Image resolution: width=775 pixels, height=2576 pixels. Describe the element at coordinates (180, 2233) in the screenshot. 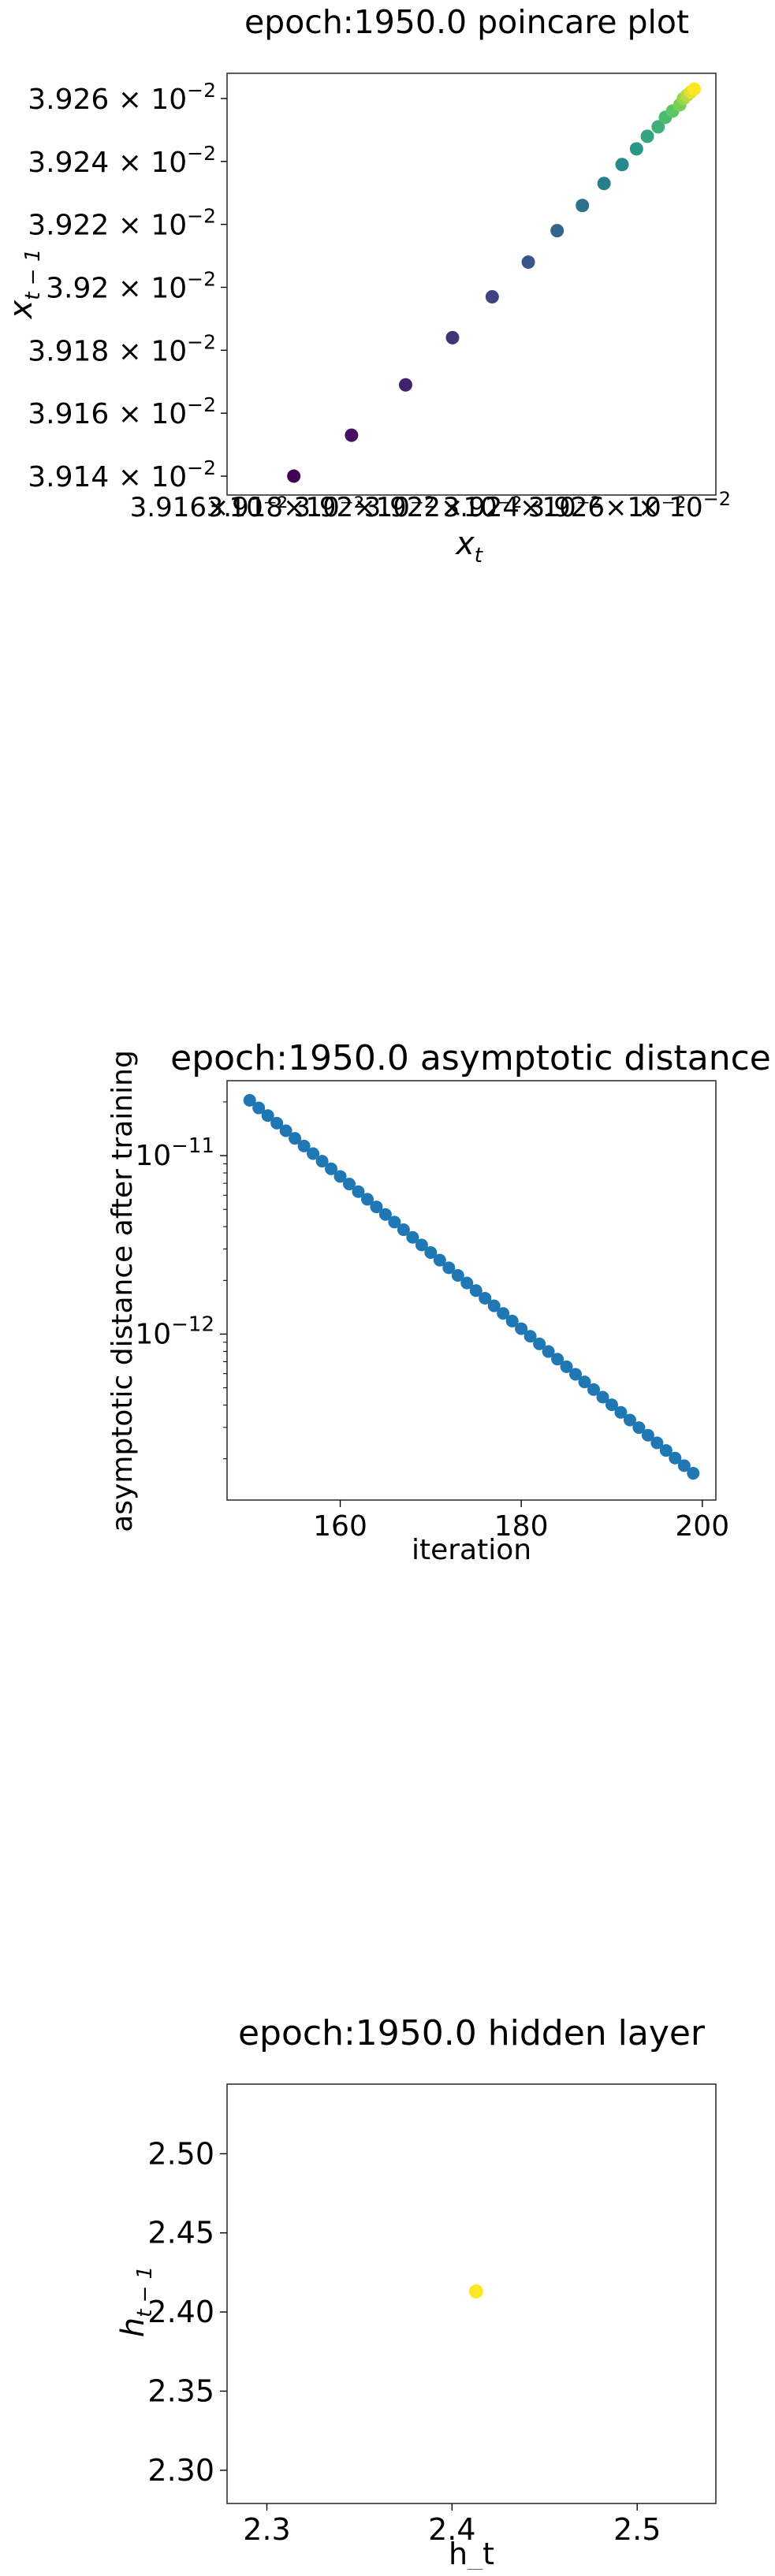

I see `chart3-y-tick-label: 2.45` at that location.